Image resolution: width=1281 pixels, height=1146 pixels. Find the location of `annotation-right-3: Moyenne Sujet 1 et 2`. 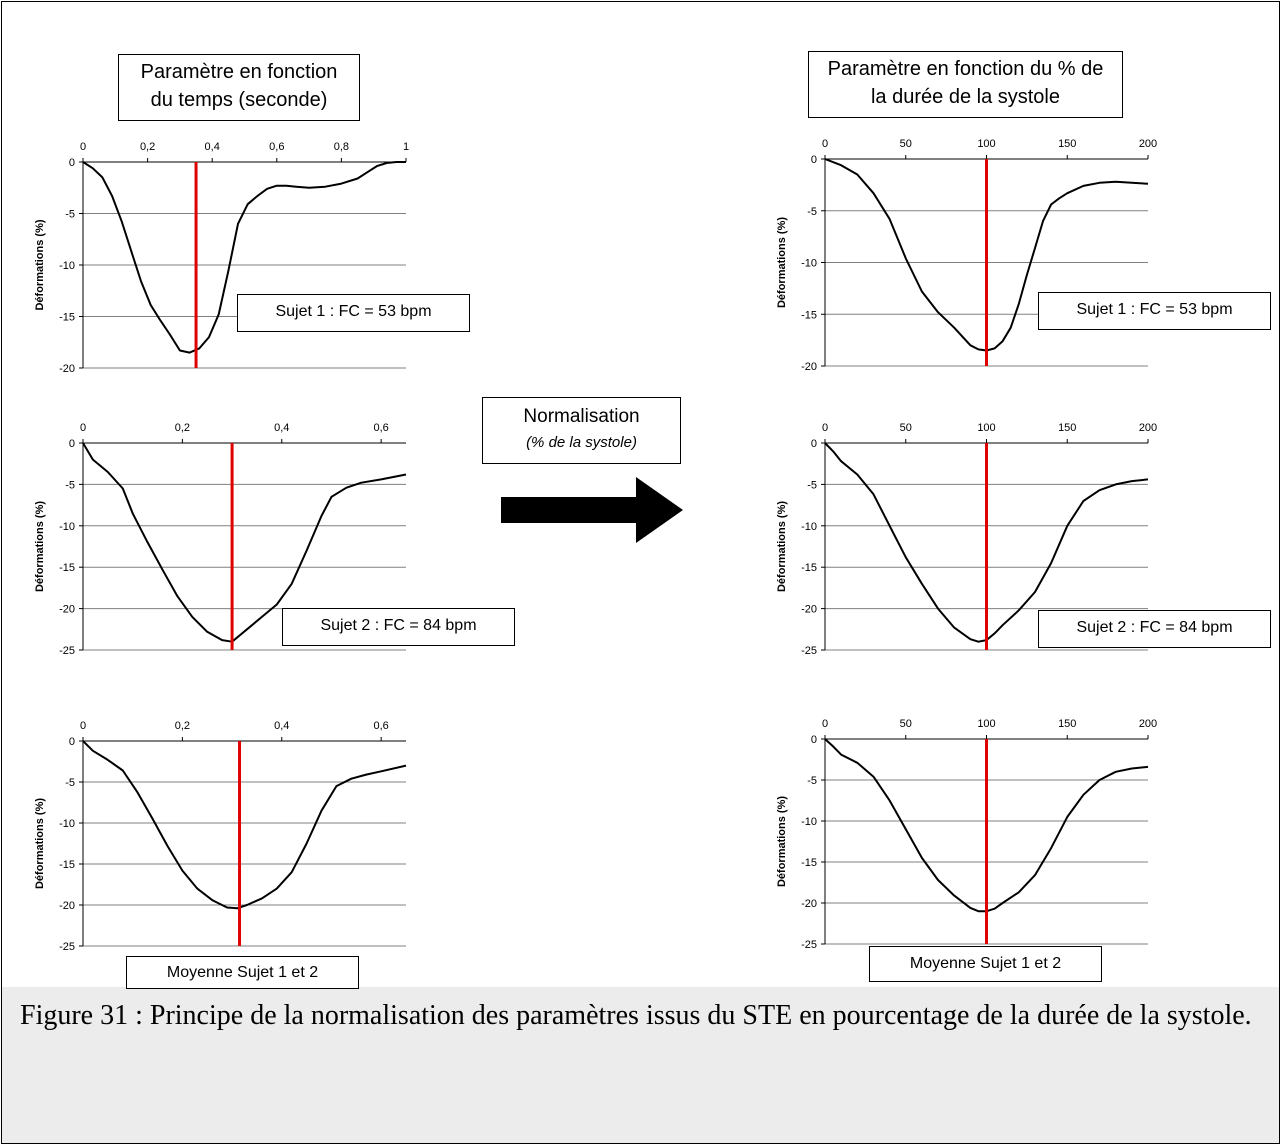

annotation-right-3: Moyenne Sujet 1 et 2 is located at coordinates (985, 964).